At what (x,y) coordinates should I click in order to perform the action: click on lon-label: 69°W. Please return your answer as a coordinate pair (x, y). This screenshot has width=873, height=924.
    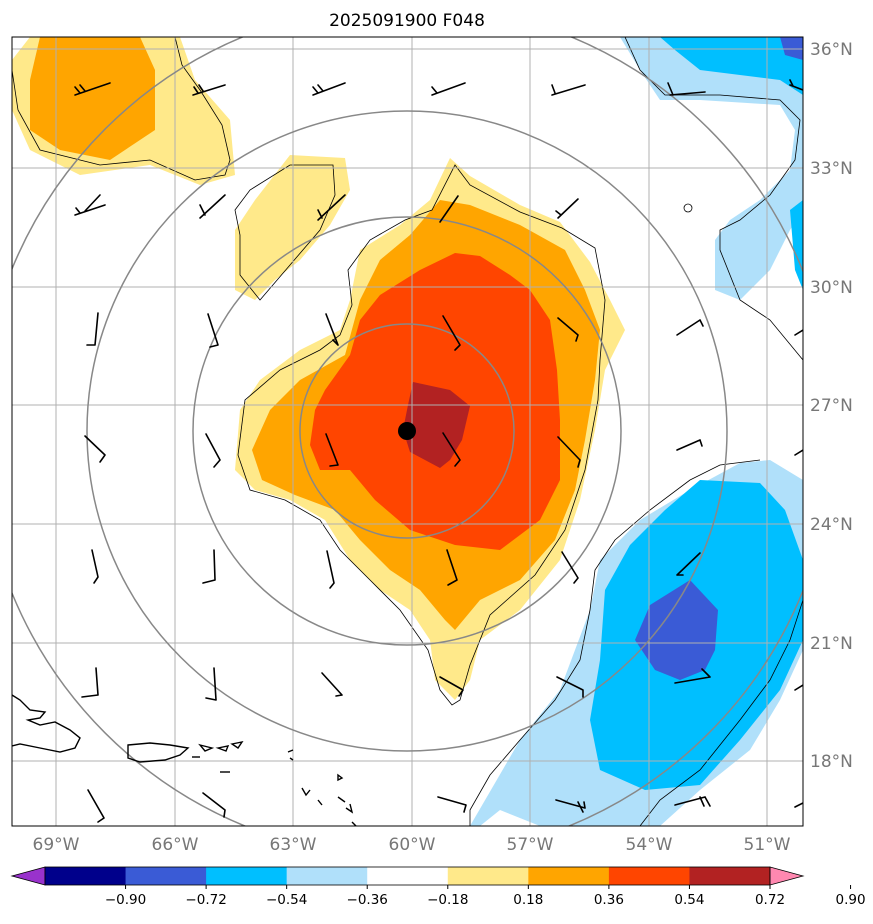
    Looking at the image, I should click on (56, 845).